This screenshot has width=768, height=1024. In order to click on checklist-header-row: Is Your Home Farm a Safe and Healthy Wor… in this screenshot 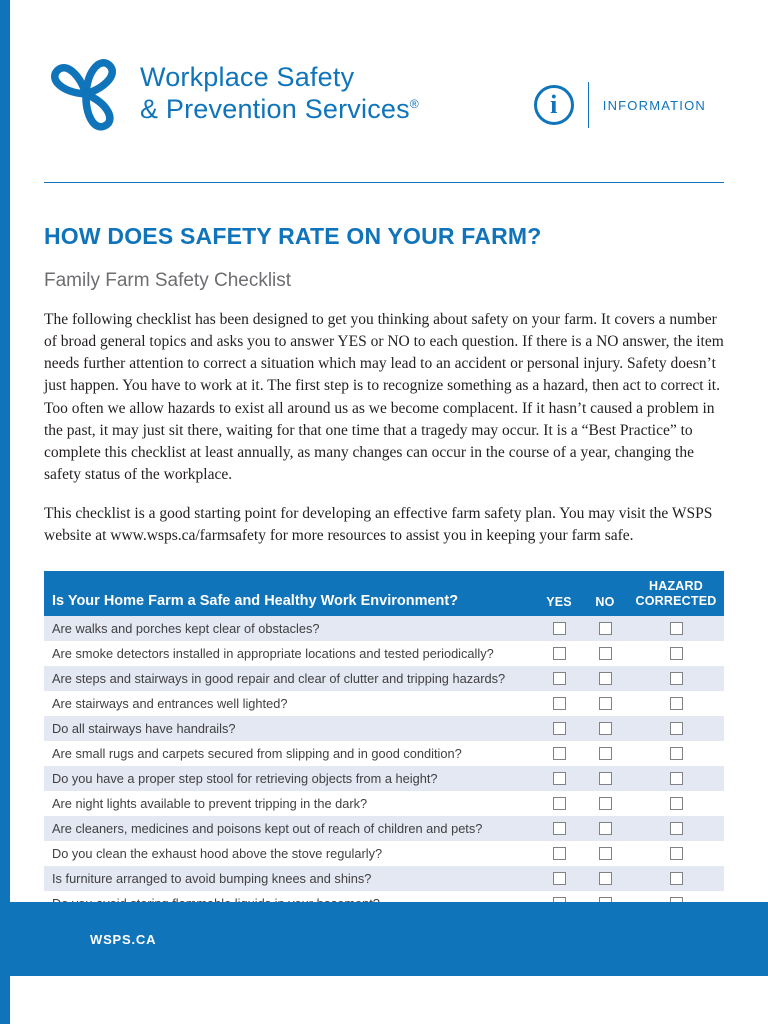, I will do `click(384, 593)`.